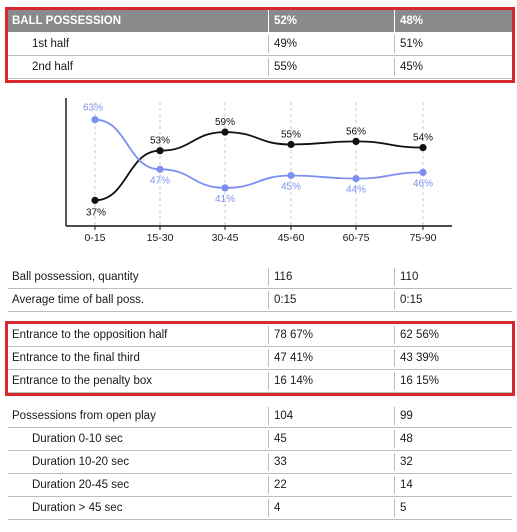 This screenshot has height=532, width=517. What do you see at coordinates (260, 439) in the screenshot?
I see `table-row: Duration 0-10 sec 45 48` at bounding box center [260, 439].